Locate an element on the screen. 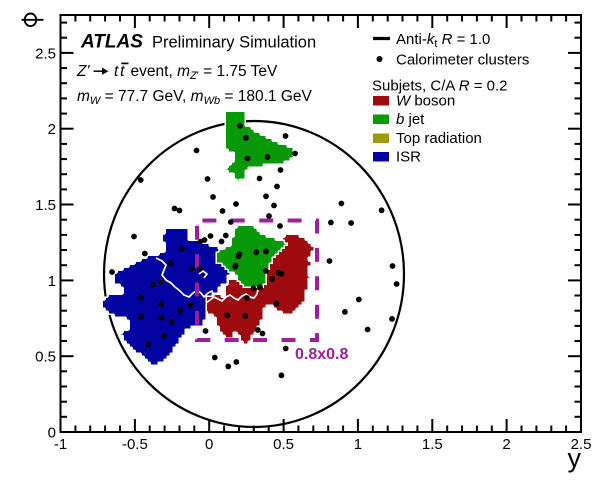  svg-text: Subjets, C/A R = 0.2 is located at coordinates (440, 86).